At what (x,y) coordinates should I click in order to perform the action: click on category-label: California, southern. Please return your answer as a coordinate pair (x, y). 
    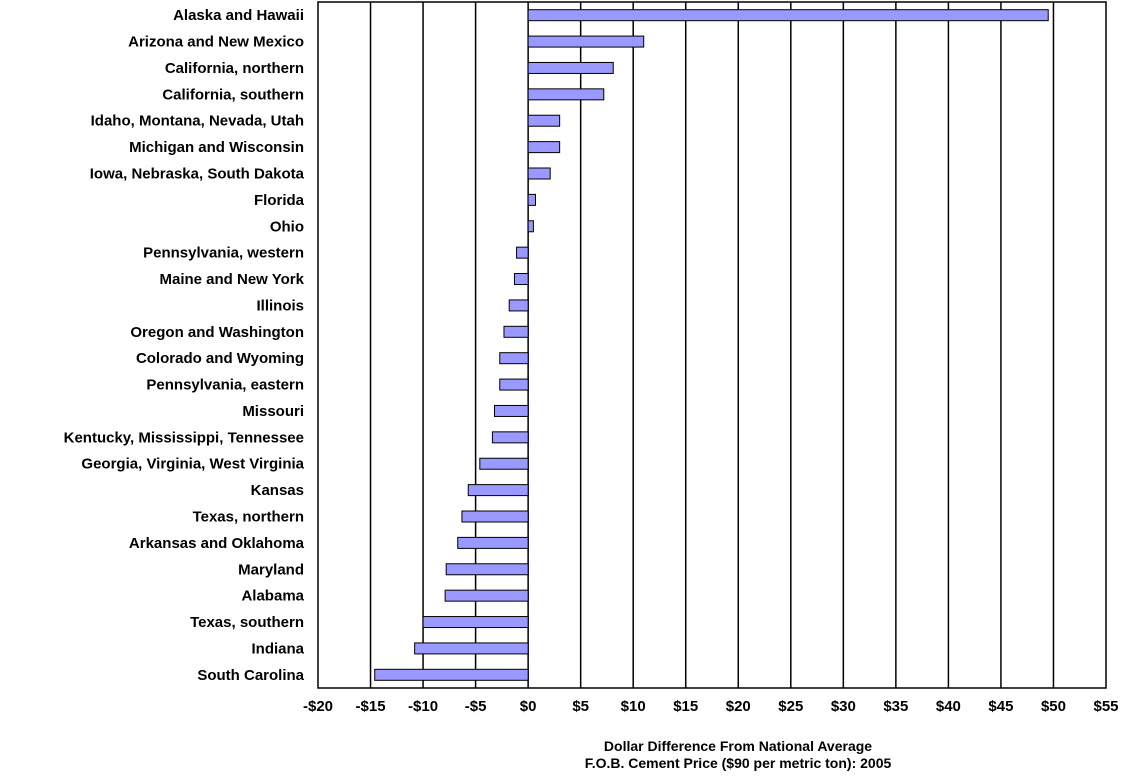
    Looking at the image, I should click on (233, 94).